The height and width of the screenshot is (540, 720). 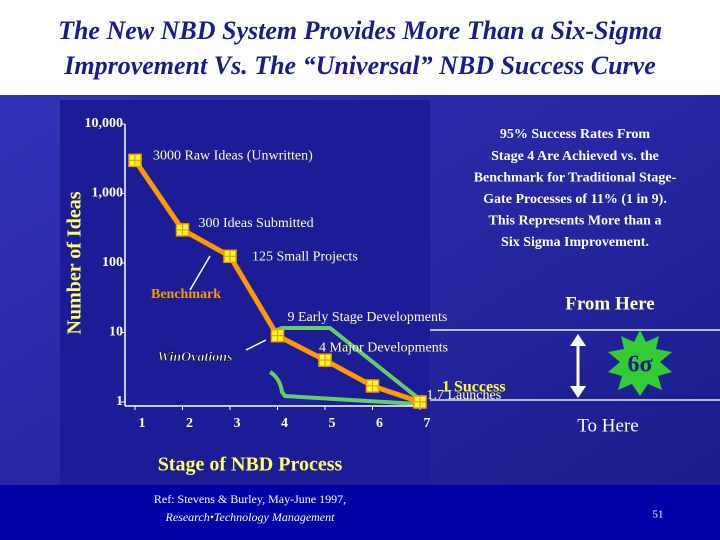 What do you see at coordinates (575, 221) in the screenshot?
I see `note-line: This Represents More than a` at bounding box center [575, 221].